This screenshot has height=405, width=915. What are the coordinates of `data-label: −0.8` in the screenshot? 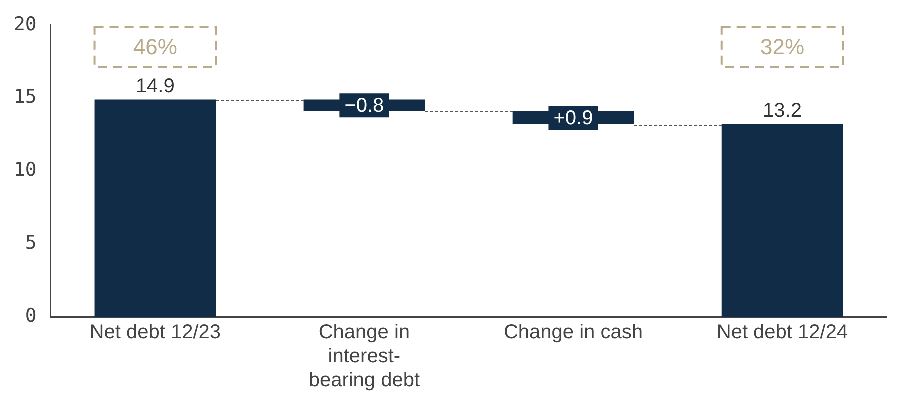 It's located at (364, 106).